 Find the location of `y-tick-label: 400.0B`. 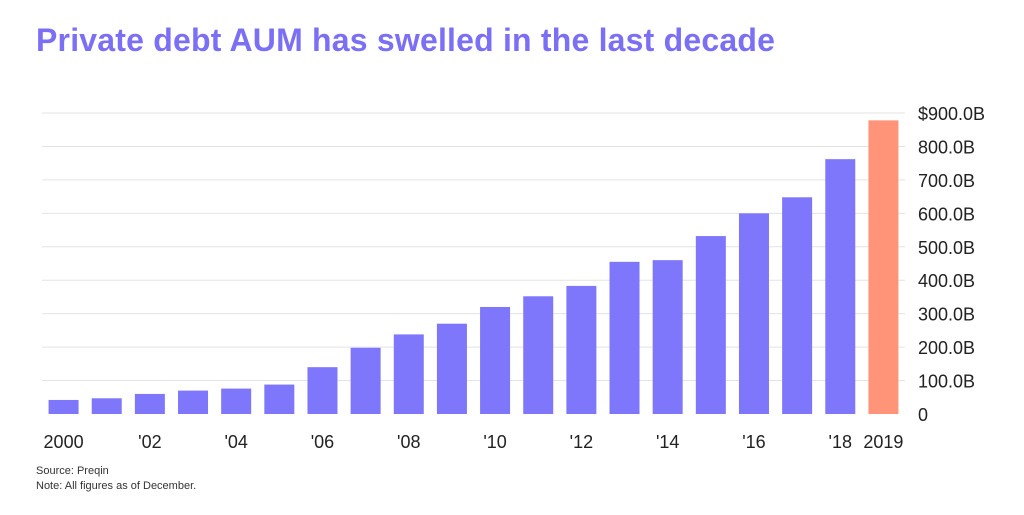

y-tick-label: 400.0B is located at coordinates (946, 281).